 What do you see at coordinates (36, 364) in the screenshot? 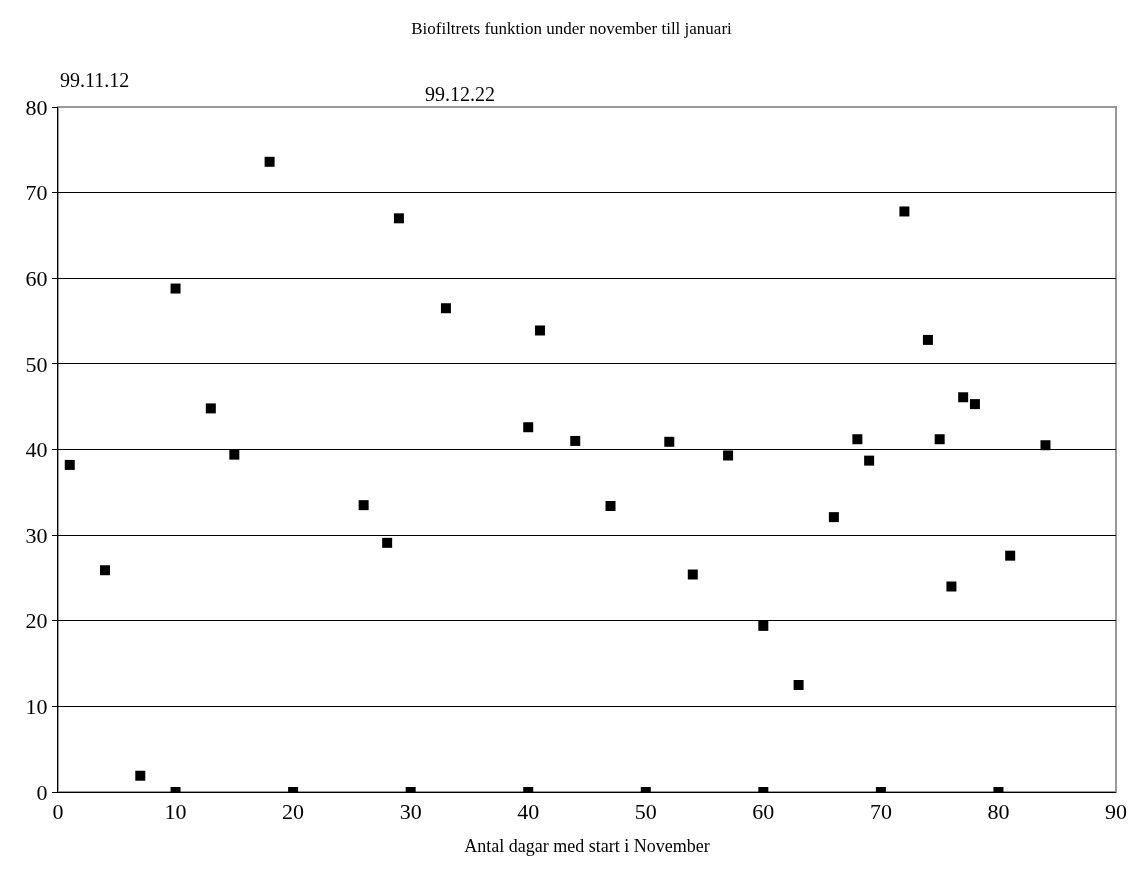
I see `y-tick-label: 50` at bounding box center [36, 364].